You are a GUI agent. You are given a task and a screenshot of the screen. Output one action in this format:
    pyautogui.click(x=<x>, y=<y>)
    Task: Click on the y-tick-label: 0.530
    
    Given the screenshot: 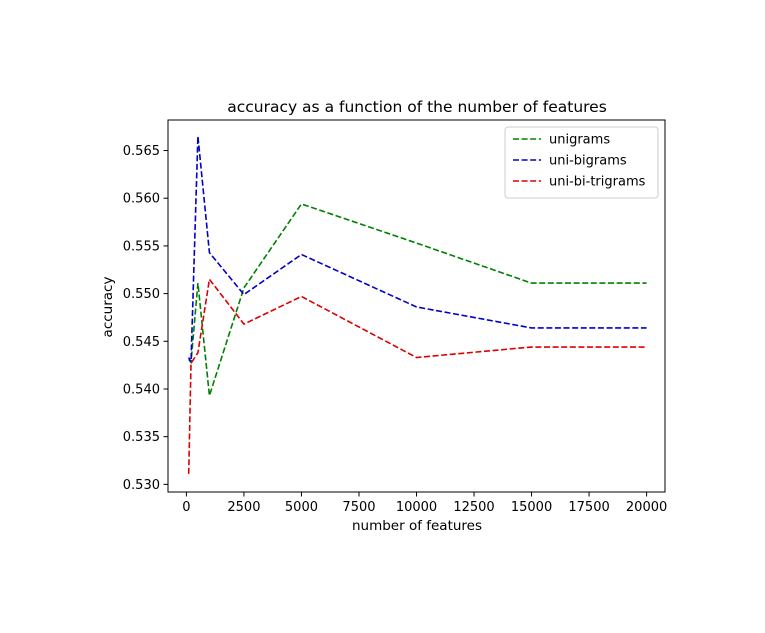 What is the action you would take?
    pyautogui.click(x=141, y=485)
    